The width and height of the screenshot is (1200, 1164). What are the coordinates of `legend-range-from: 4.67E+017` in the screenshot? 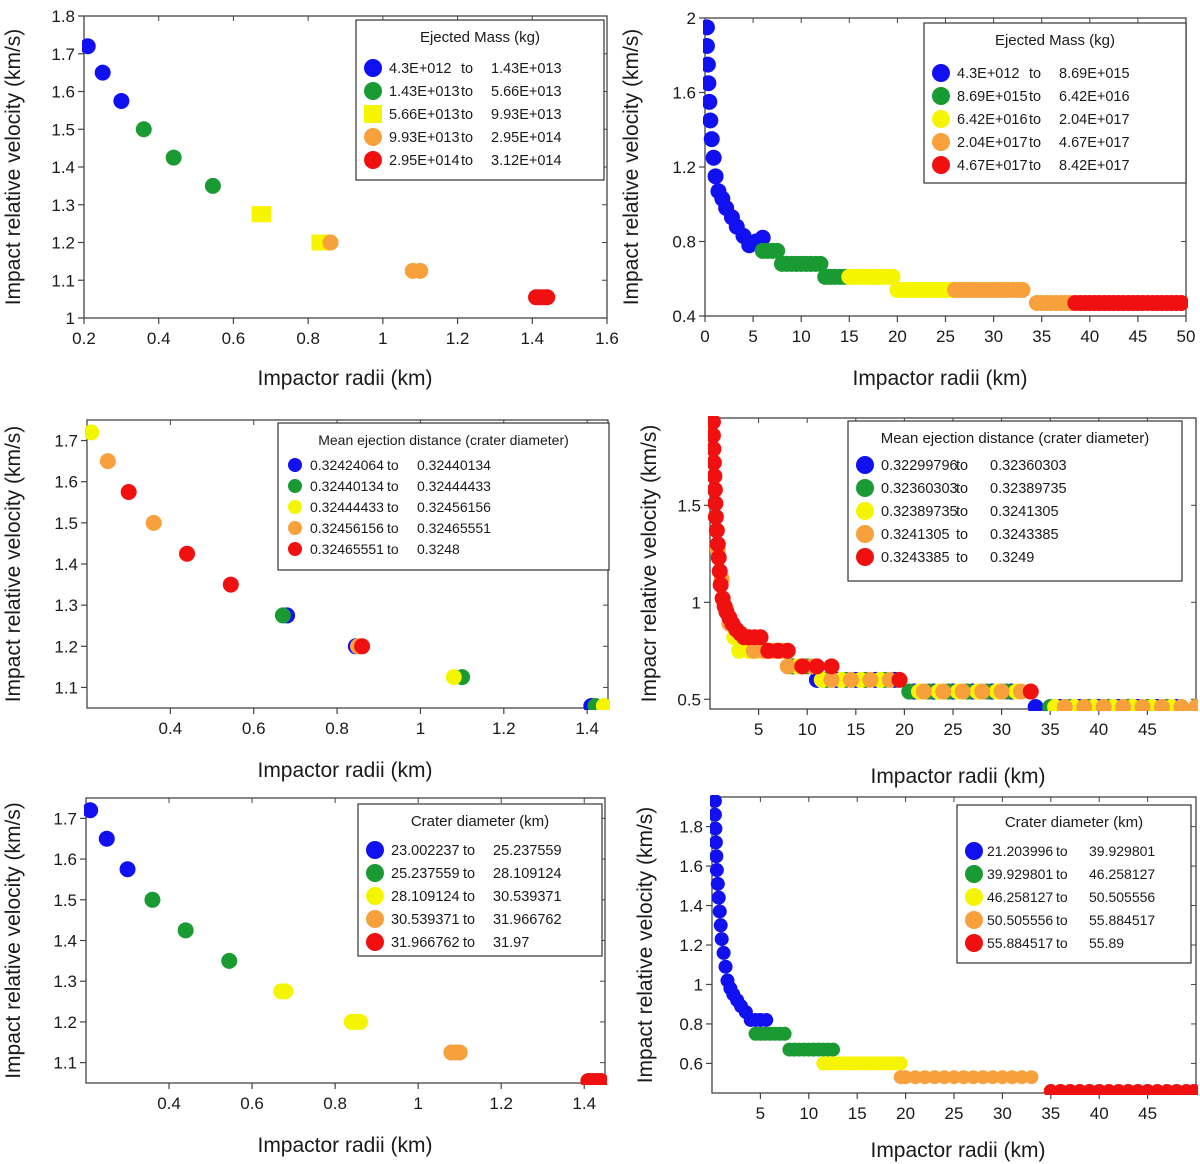 It's located at (992, 166).